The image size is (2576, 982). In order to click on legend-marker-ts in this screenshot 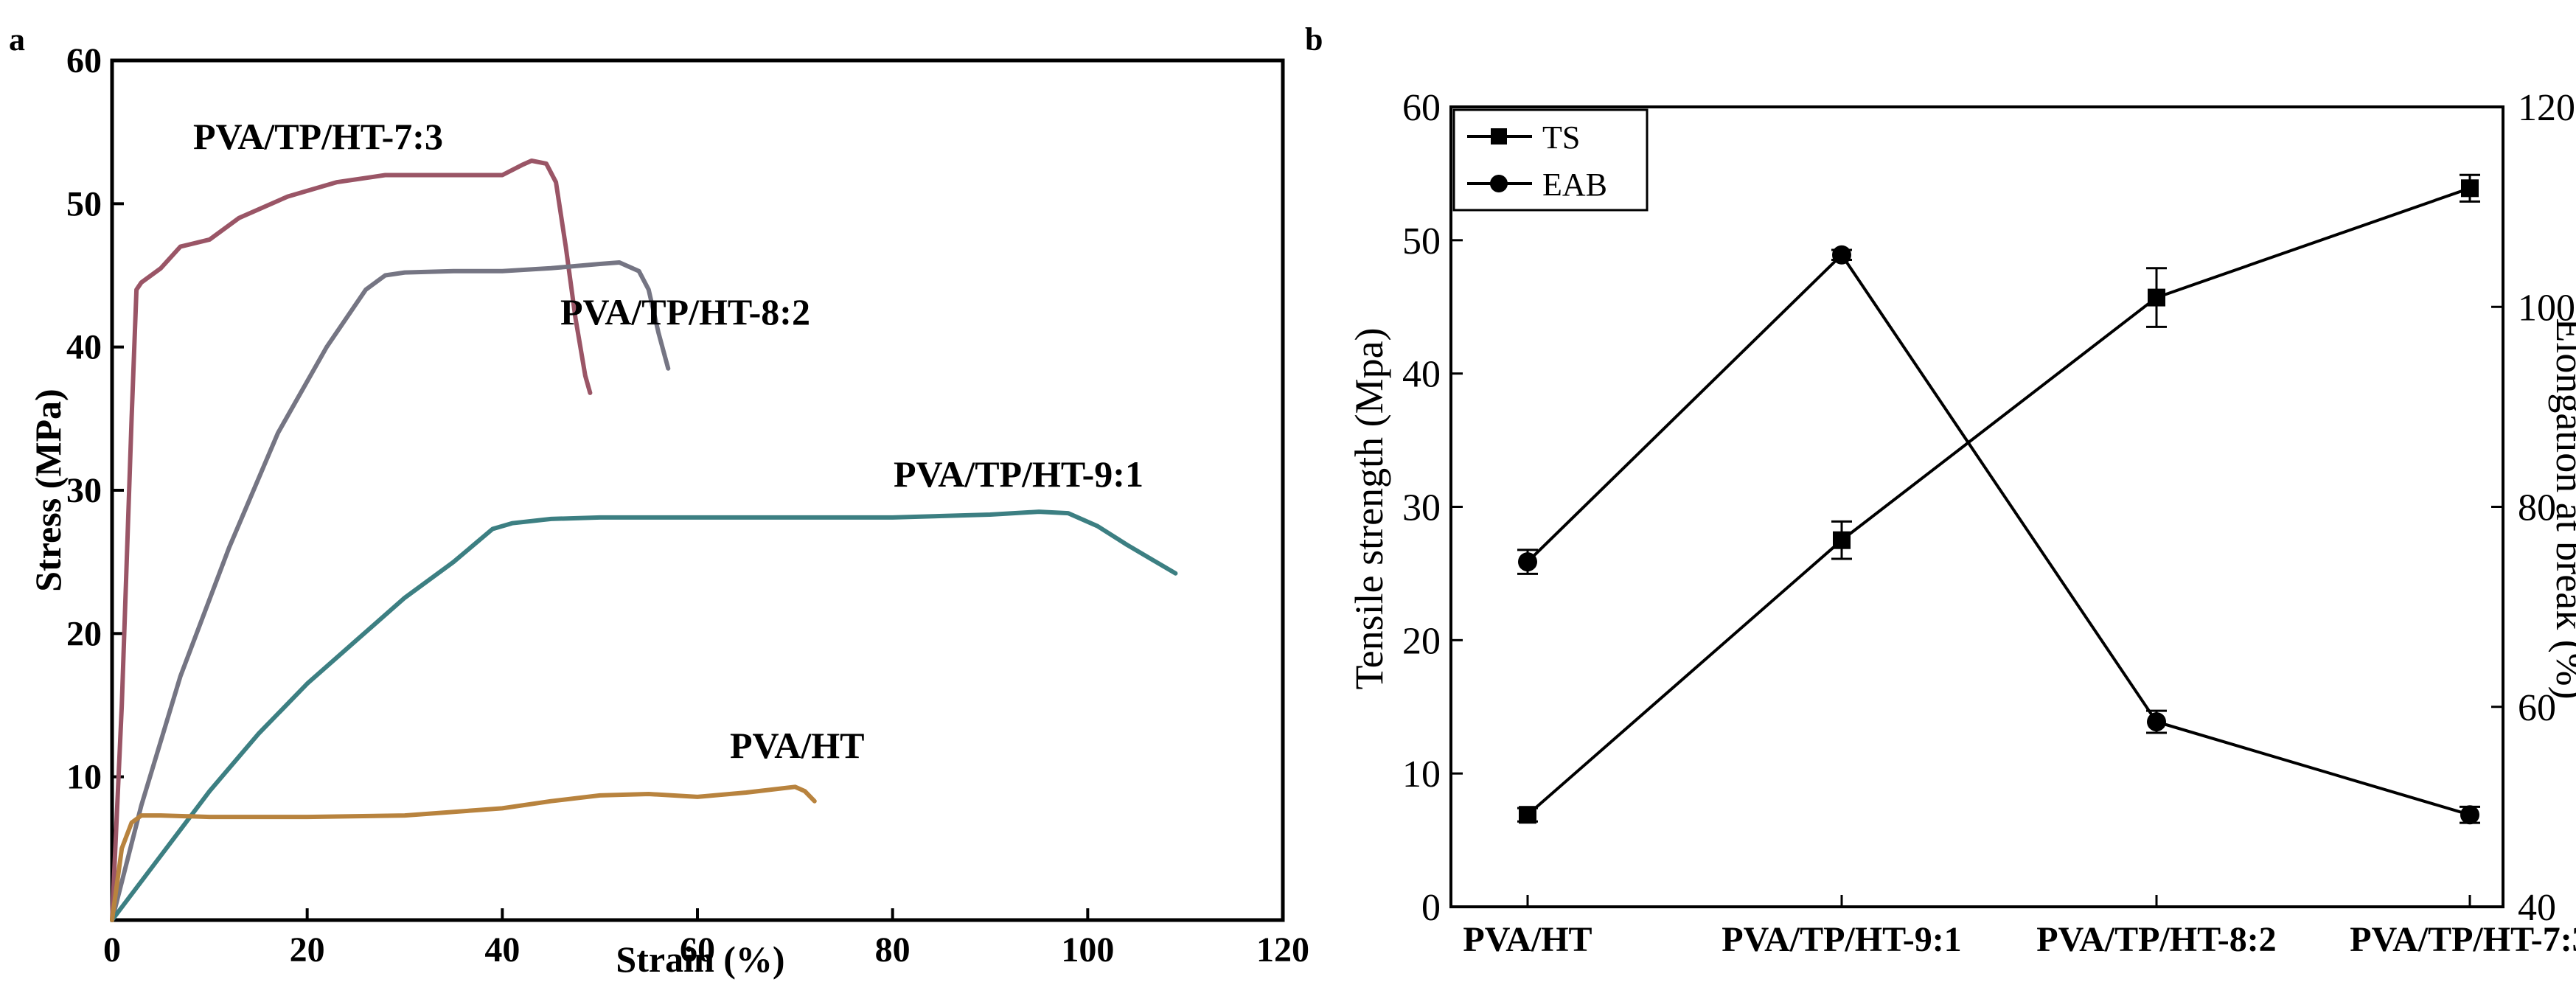, I will do `click(1499, 136)`.